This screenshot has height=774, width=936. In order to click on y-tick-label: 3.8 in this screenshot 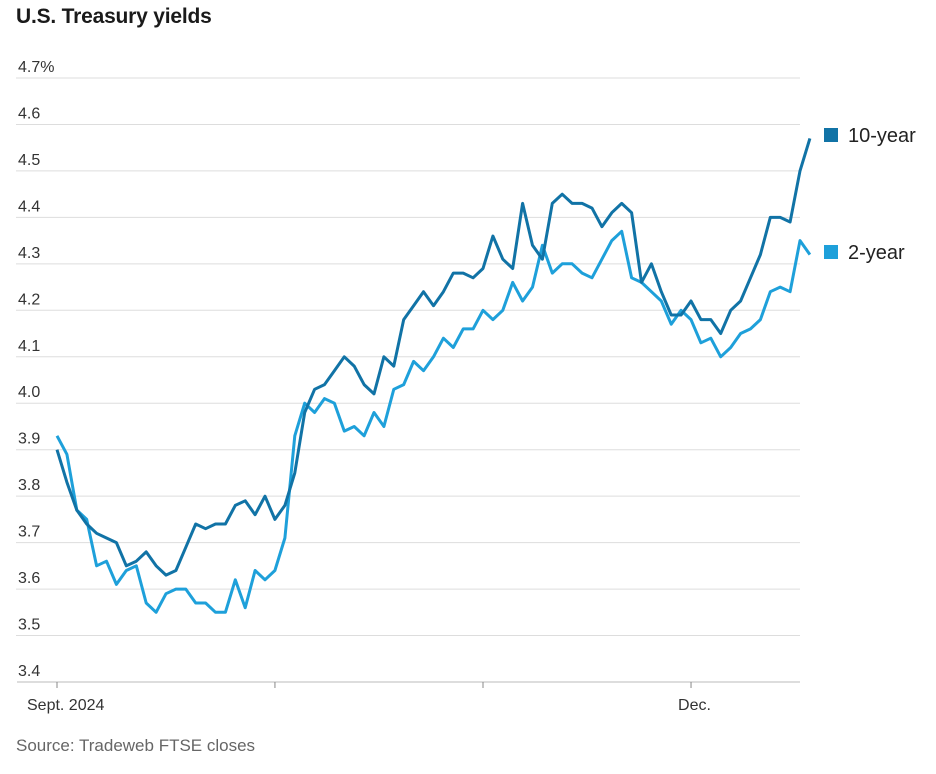, I will do `click(29, 485)`.